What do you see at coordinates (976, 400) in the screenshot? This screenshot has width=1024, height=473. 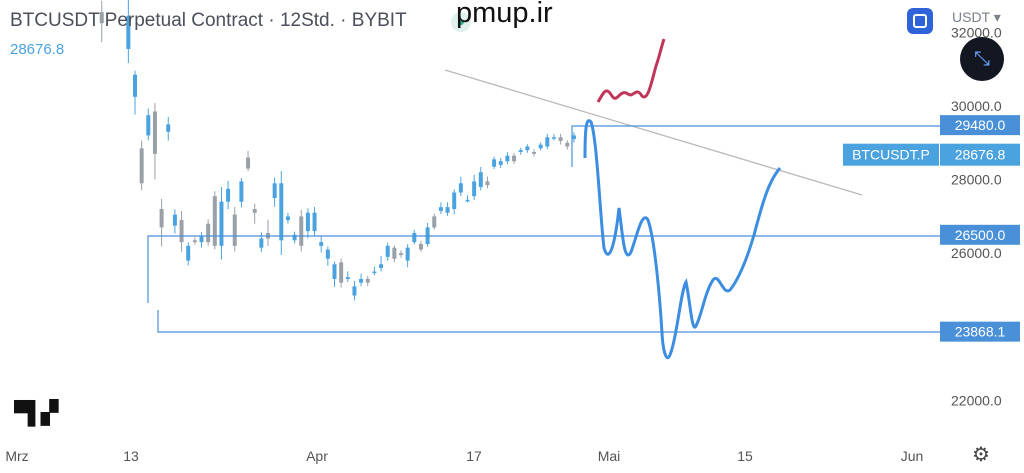 I see `y-tick-label: 22000.0` at bounding box center [976, 400].